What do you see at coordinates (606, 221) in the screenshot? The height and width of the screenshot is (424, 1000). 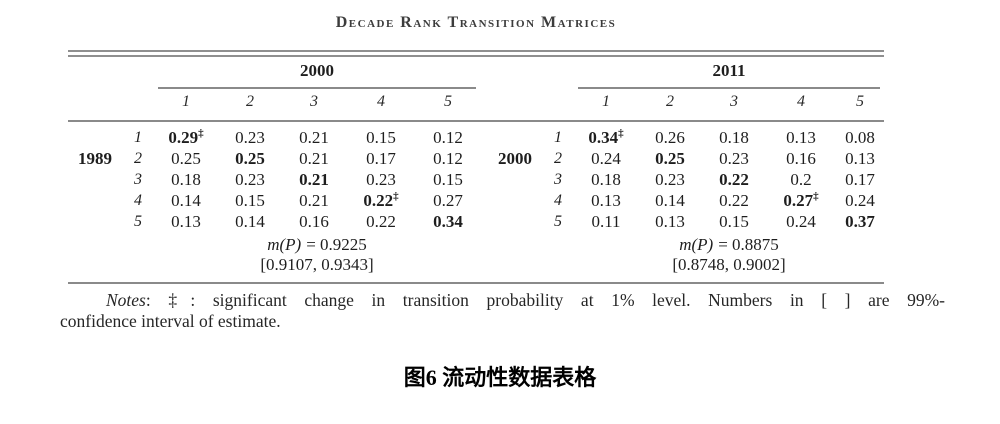 I see `matrix-cell: 0.11` at bounding box center [606, 221].